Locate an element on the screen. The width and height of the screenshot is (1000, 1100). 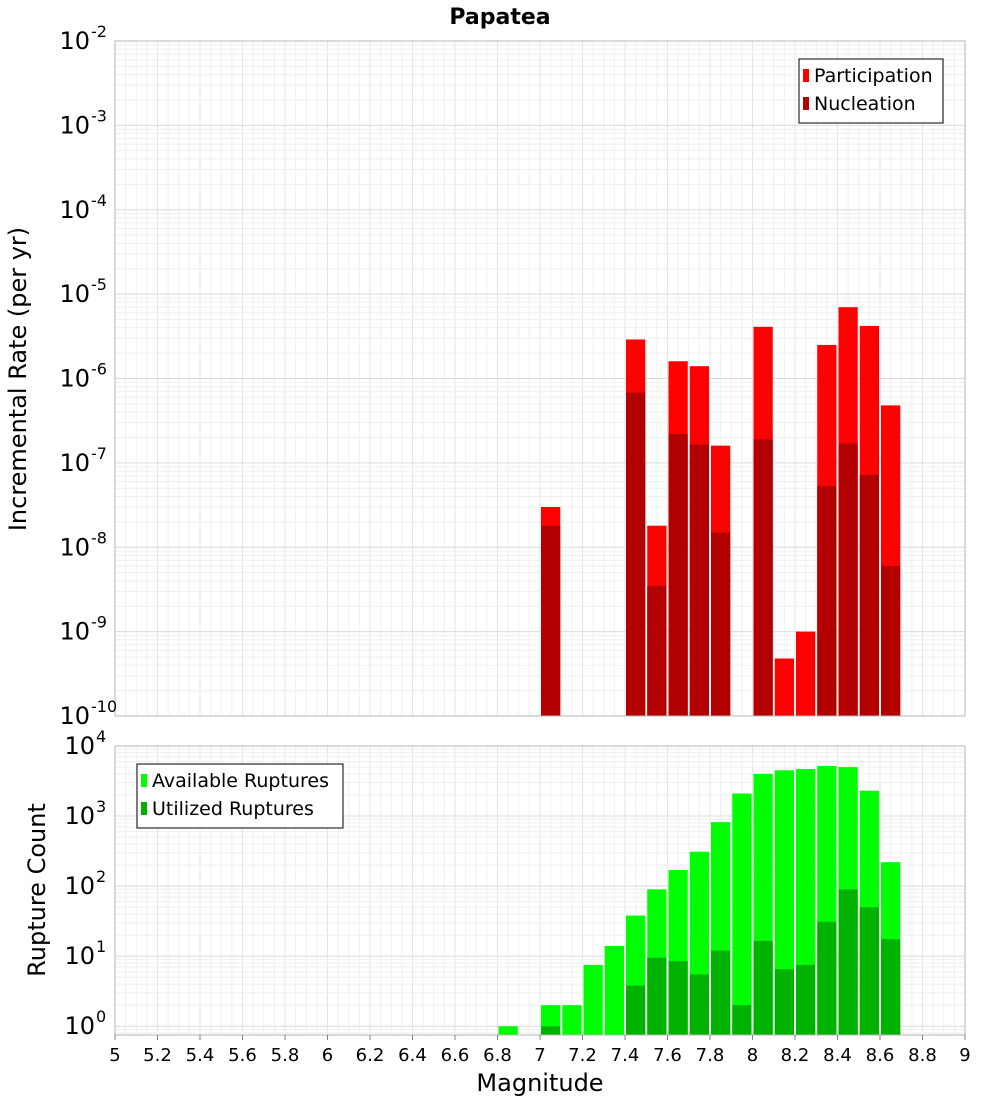
x-tick-label: 6.8 is located at coordinates (497, 1055).